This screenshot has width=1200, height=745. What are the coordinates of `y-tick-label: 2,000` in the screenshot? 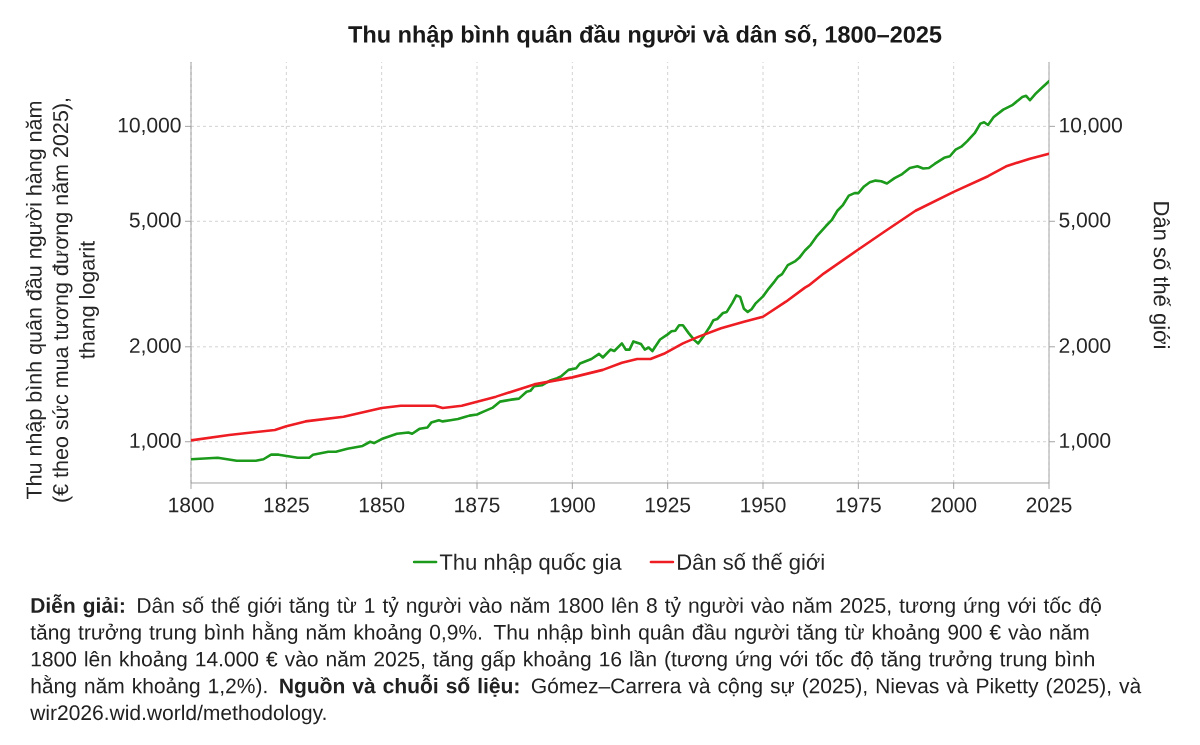 It's located at (155, 347).